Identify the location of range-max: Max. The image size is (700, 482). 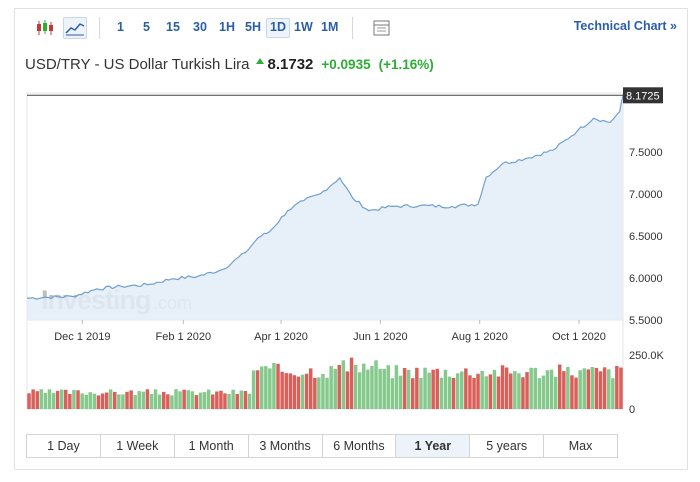
(580, 446).